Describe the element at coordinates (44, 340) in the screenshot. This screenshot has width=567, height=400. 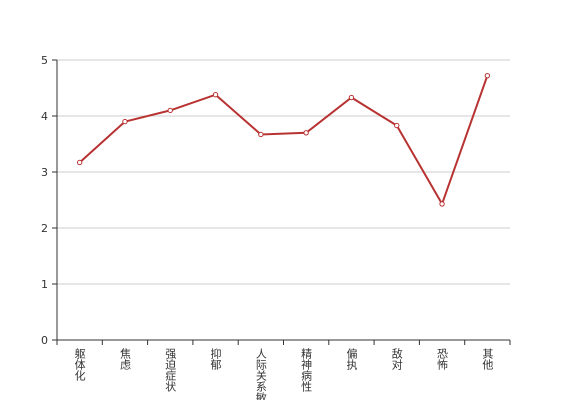
I see `y-tick-label: 0` at that location.